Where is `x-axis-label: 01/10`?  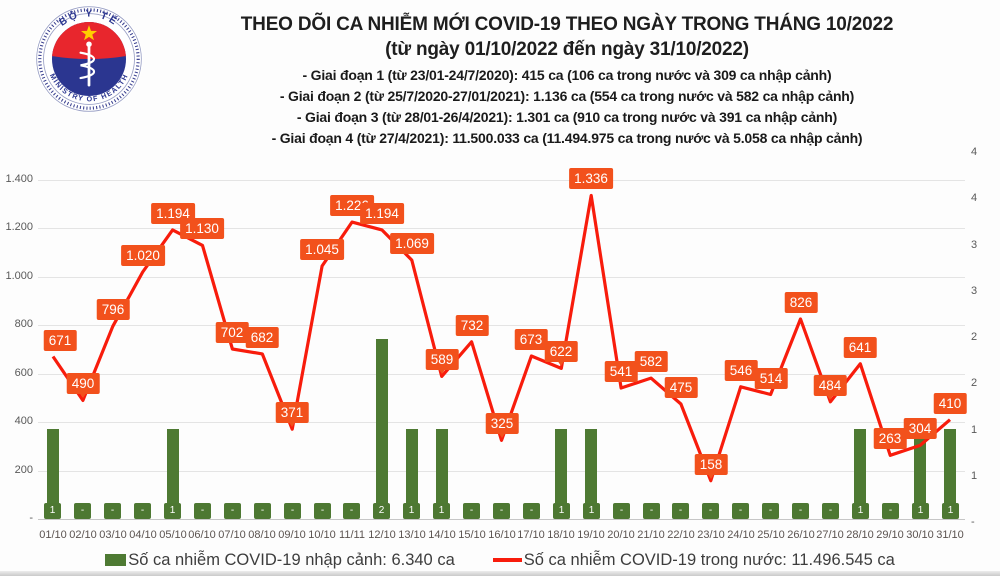 x-axis-label: 01/10 is located at coordinates (53, 535).